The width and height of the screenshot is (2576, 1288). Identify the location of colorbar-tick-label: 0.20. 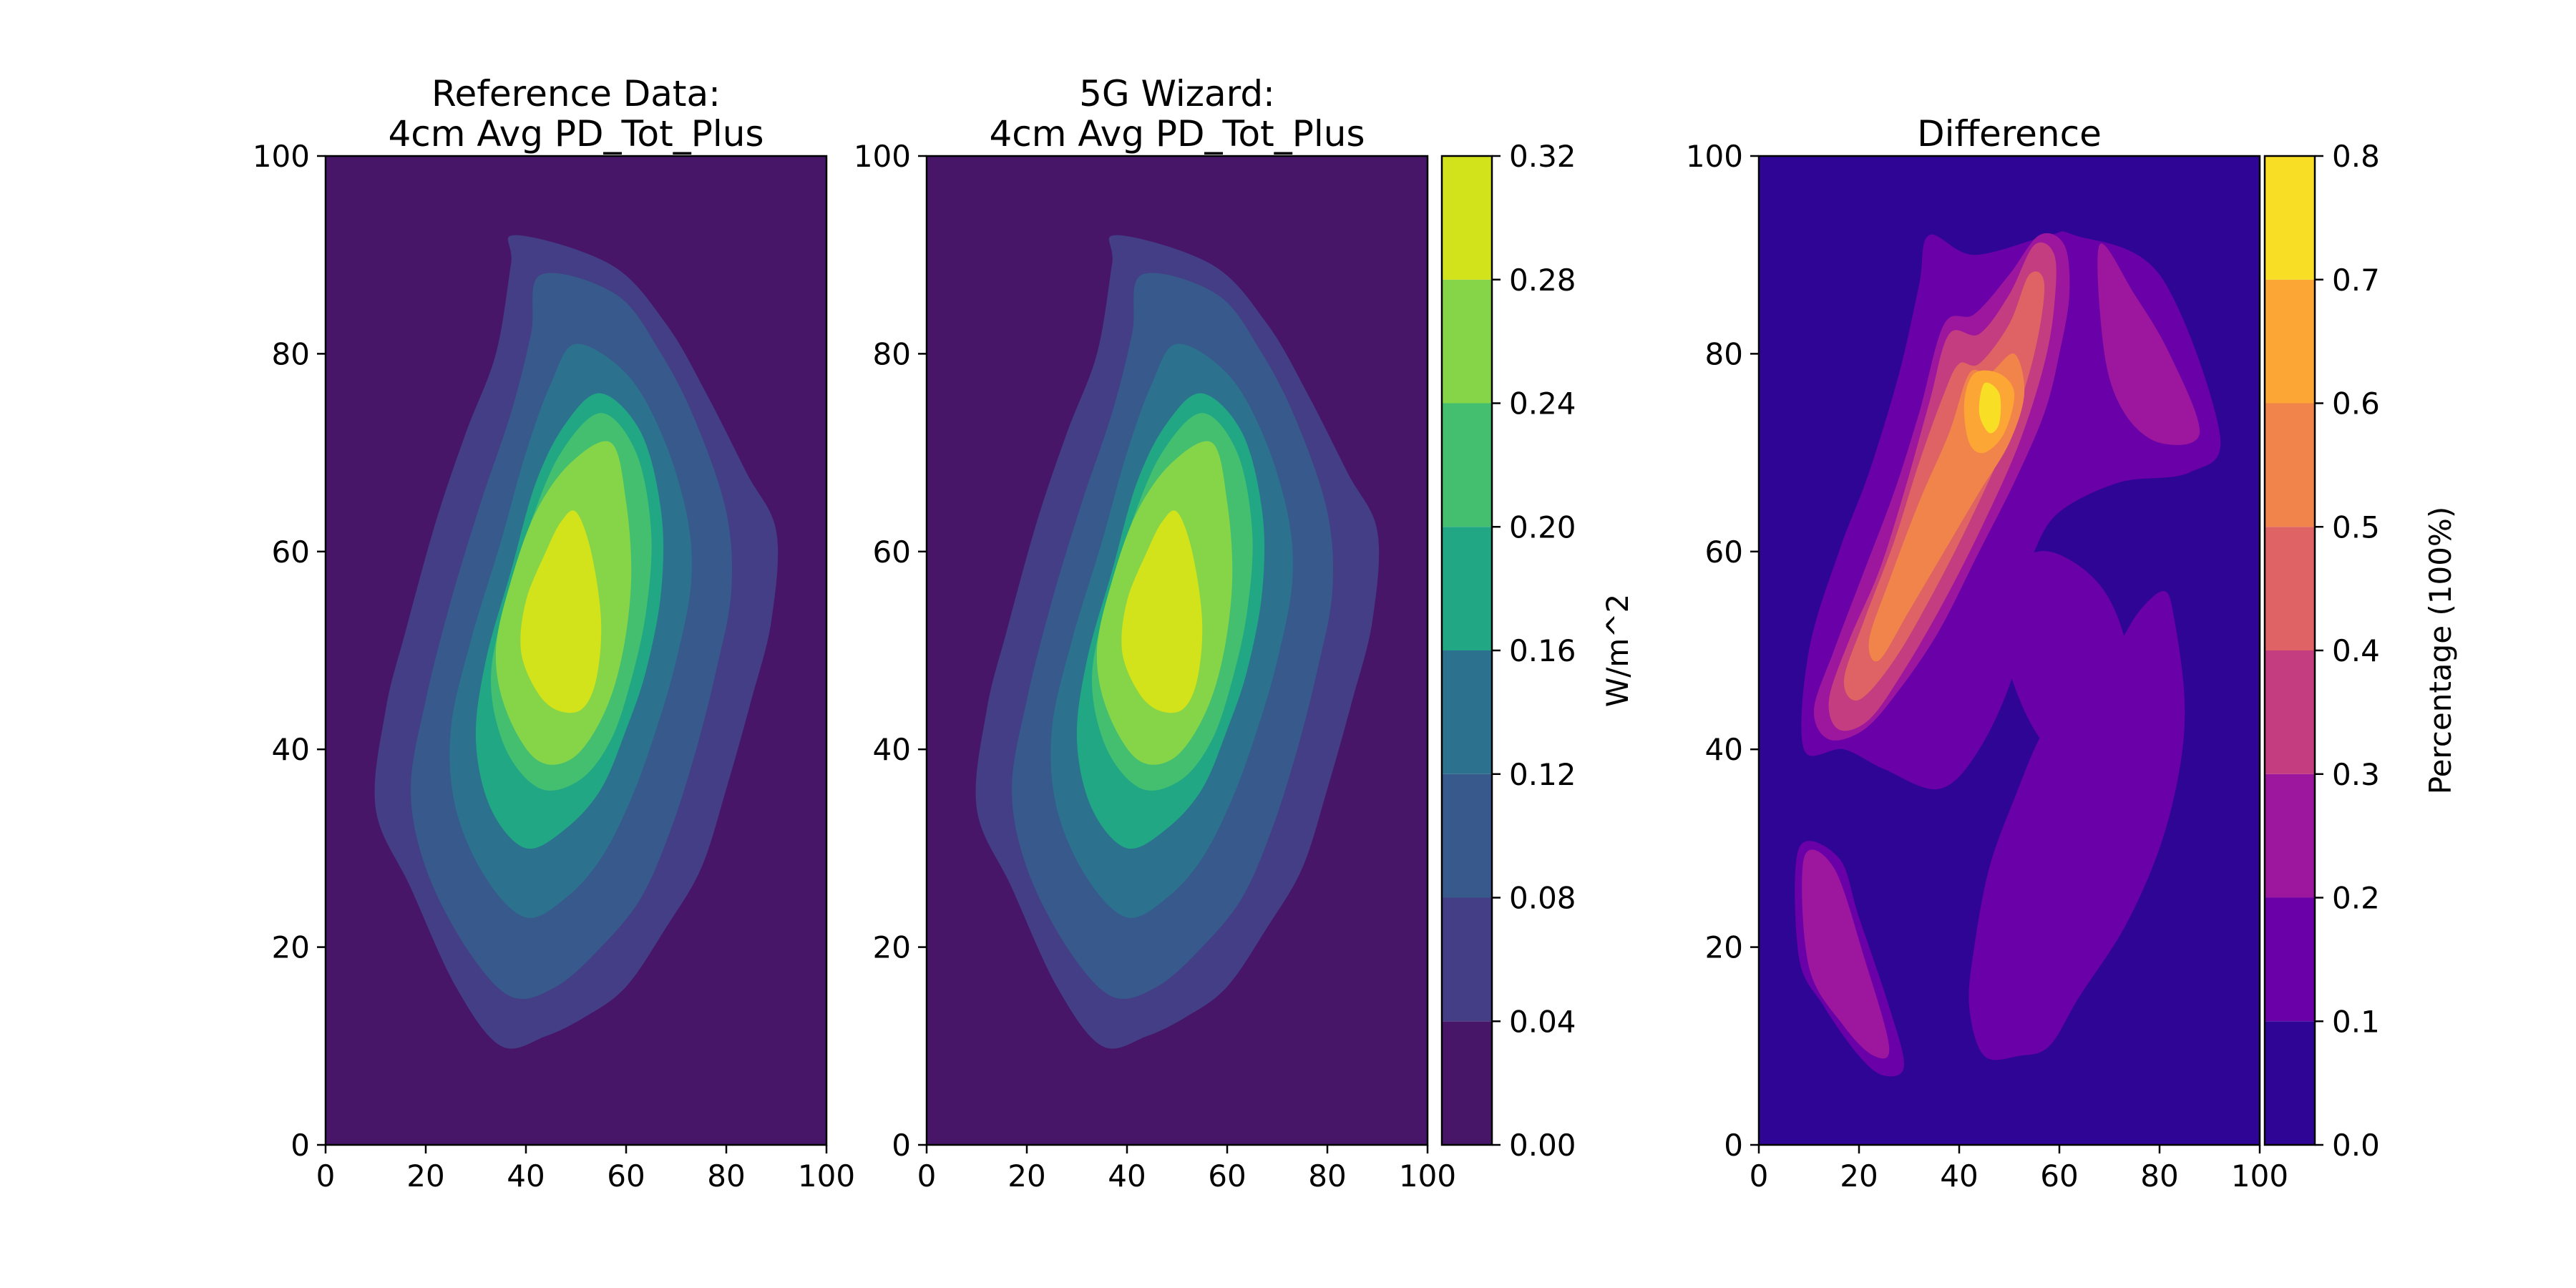
(1542, 527).